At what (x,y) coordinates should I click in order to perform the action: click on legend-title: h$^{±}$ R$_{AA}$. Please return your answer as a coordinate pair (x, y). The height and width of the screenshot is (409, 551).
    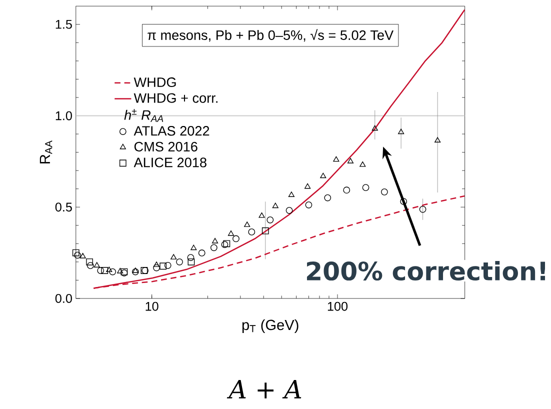
    Looking at the image, I should click on (144, 115).